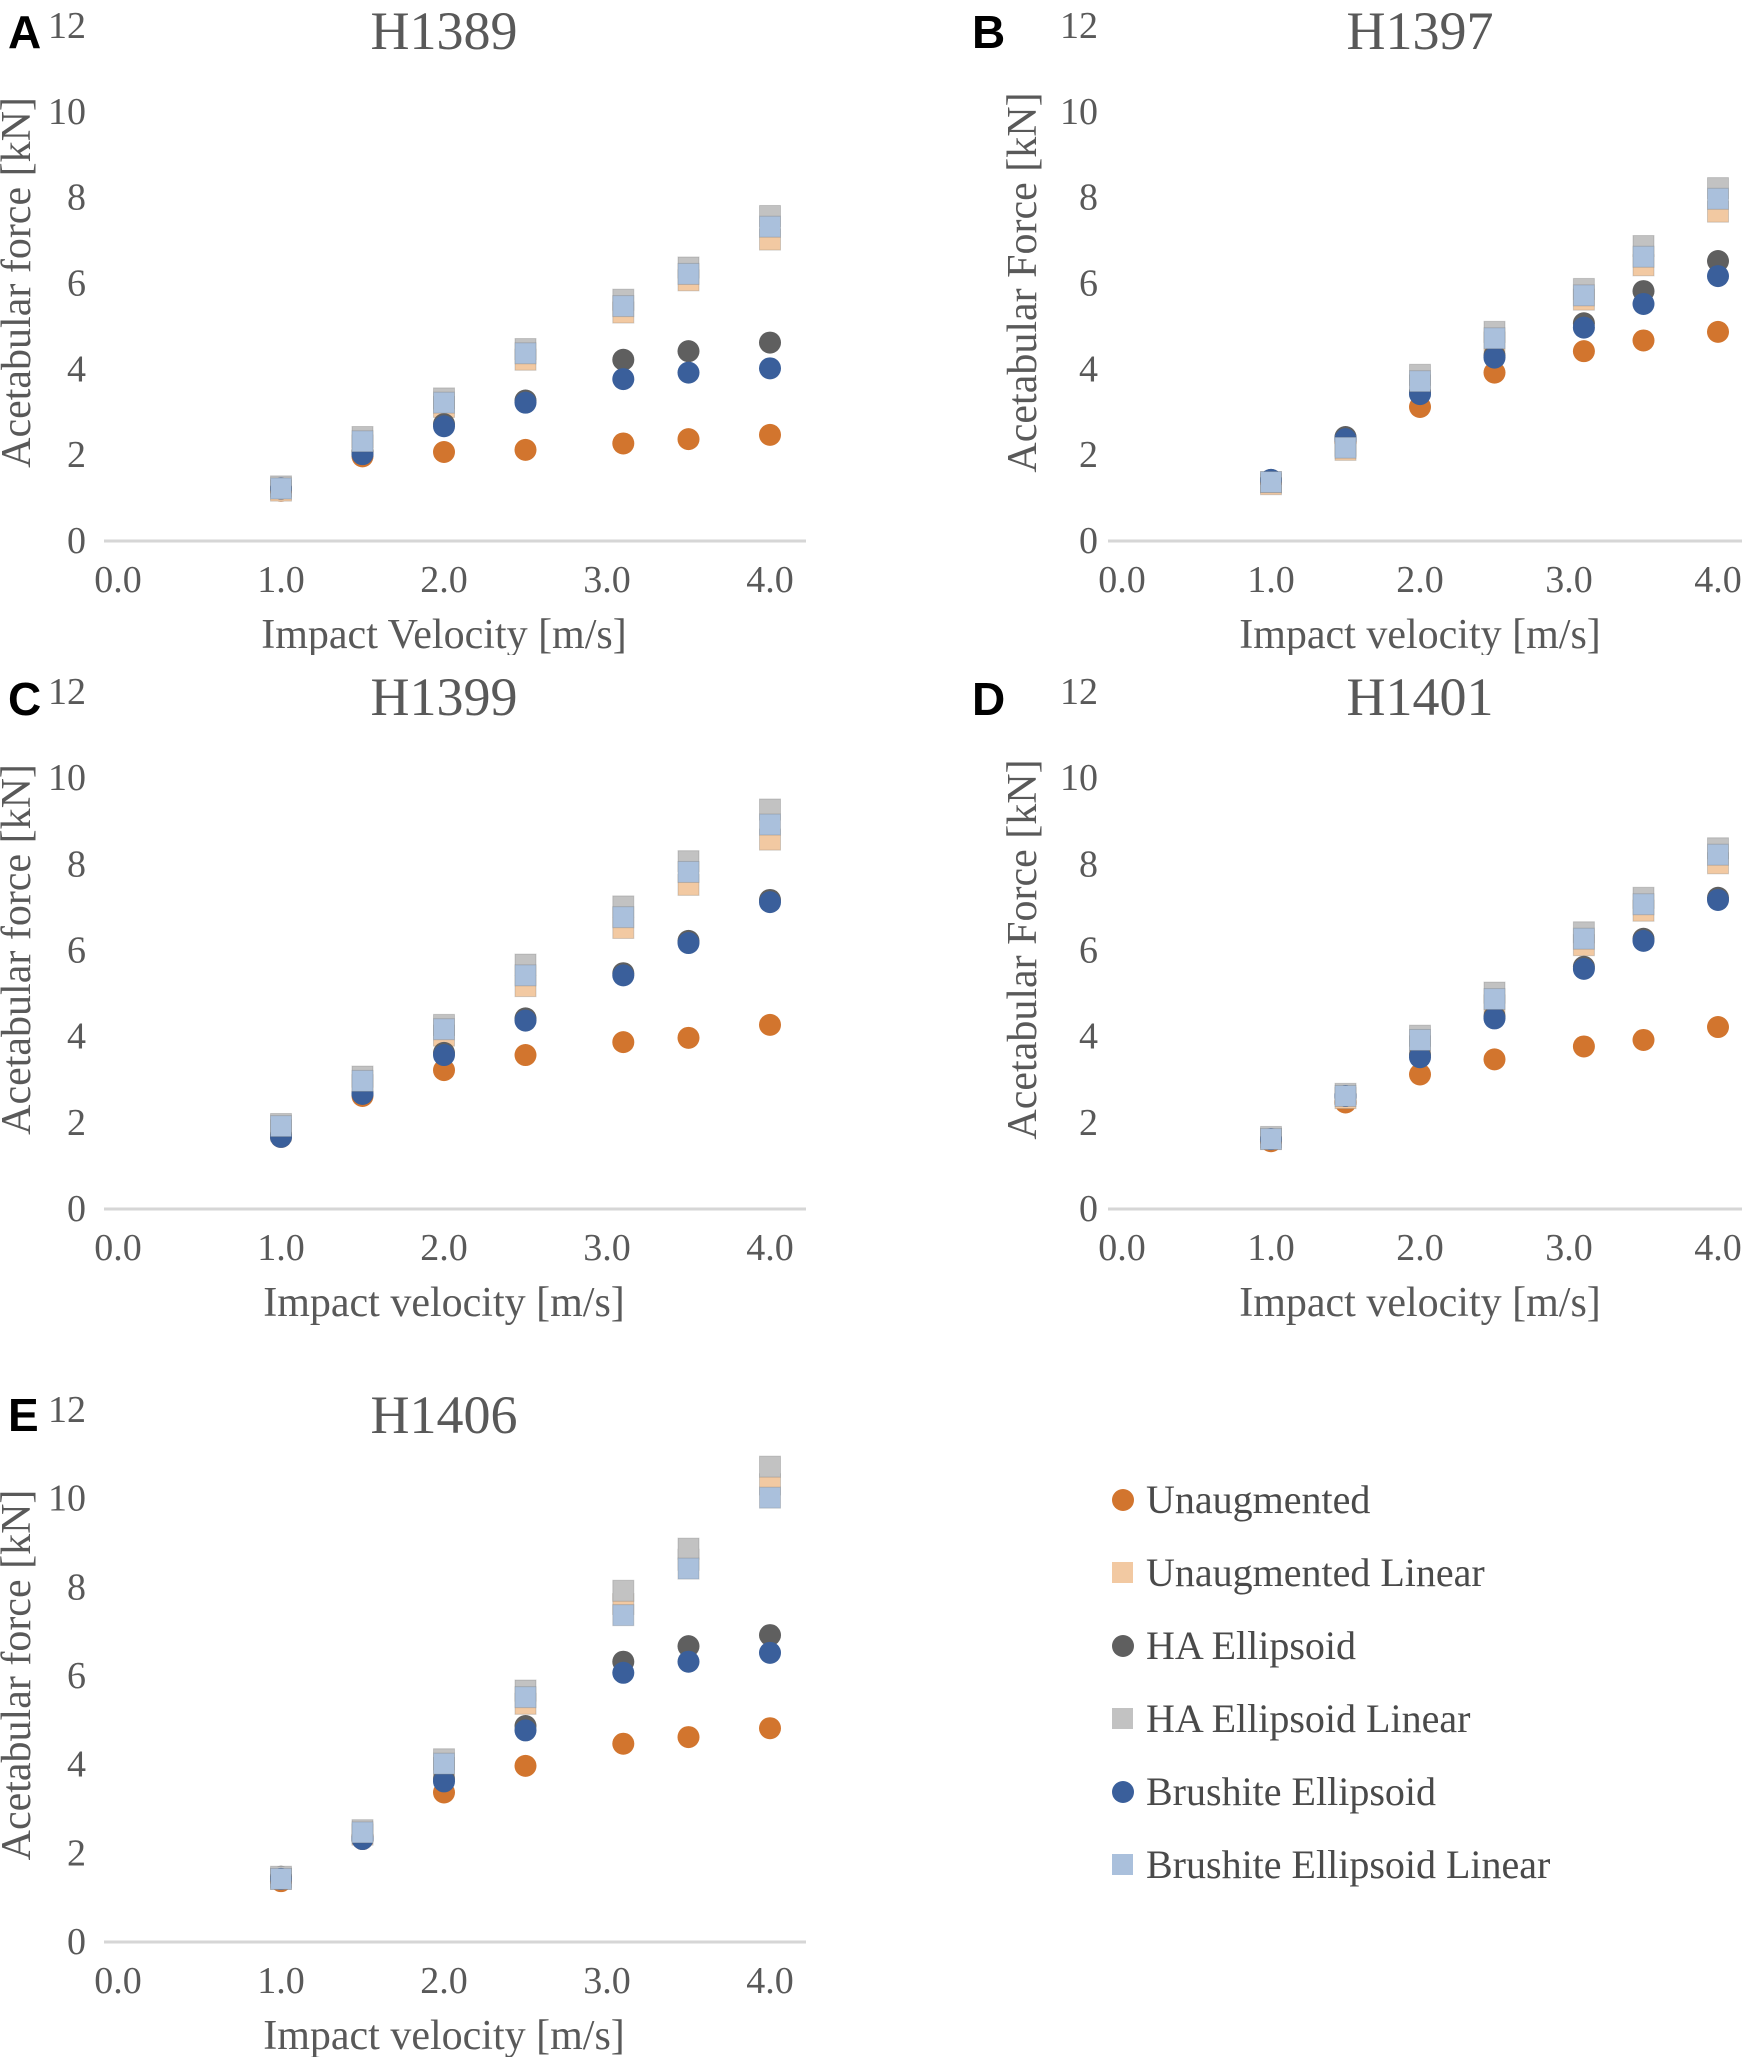 This screenshot has height=2062, width=1748. I want to click on panel-letter-C: C, so click(24, 699).